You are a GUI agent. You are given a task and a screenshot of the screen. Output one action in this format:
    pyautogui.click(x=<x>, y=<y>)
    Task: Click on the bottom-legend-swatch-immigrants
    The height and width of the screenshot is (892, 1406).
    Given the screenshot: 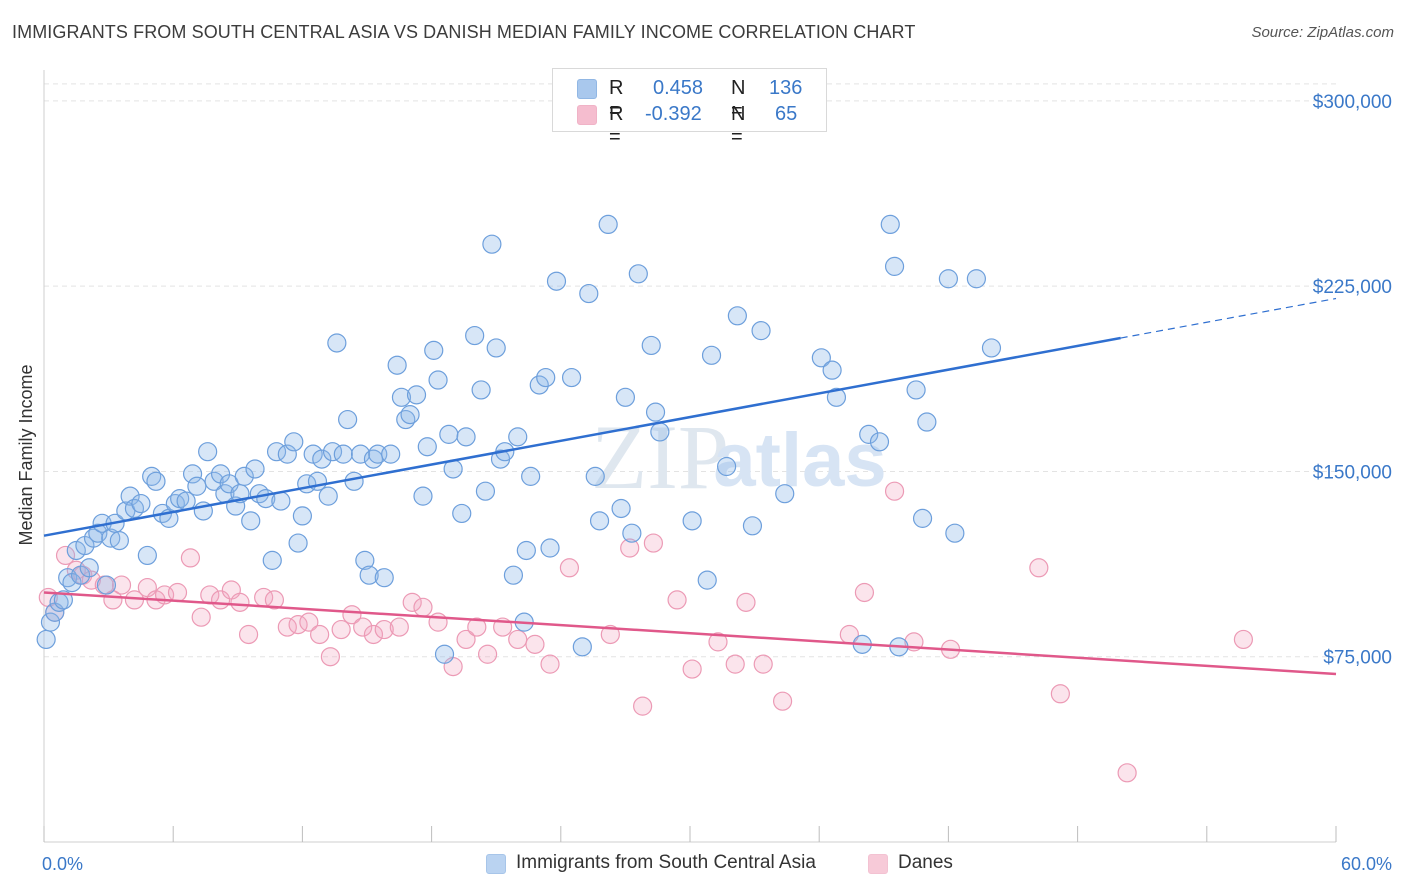 What is the action you would take?
    pyautogui.click(x=496, y=864)
    